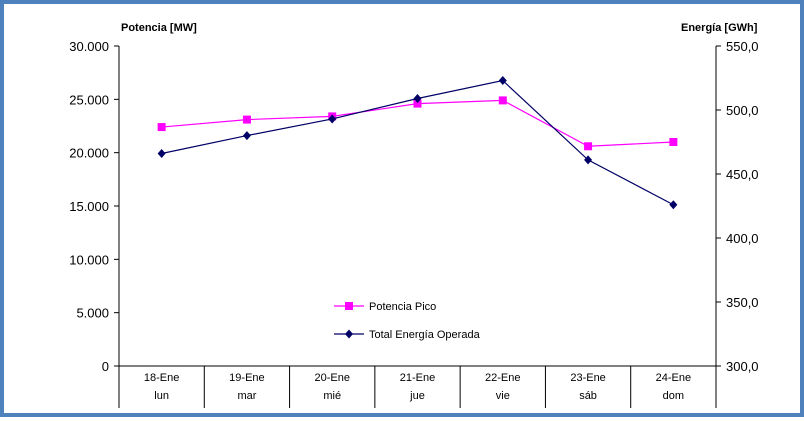 The height and width of the screenshot is (421, 804). Describe the element at coordinates (89, 206) in the screenshot. I see `left-tick-label: 15.000` at that location.